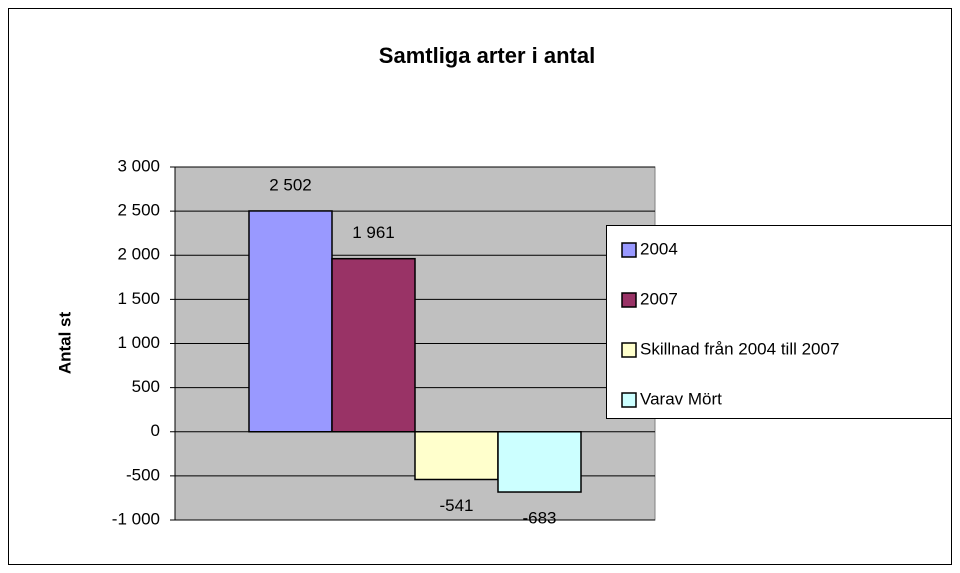 The width and height of the screenshot is (960, 573). What do you see at coordinates (138, 210) in the screenshot?
I see `y-tick-label: 2 500` at bounding box center [138, 210].